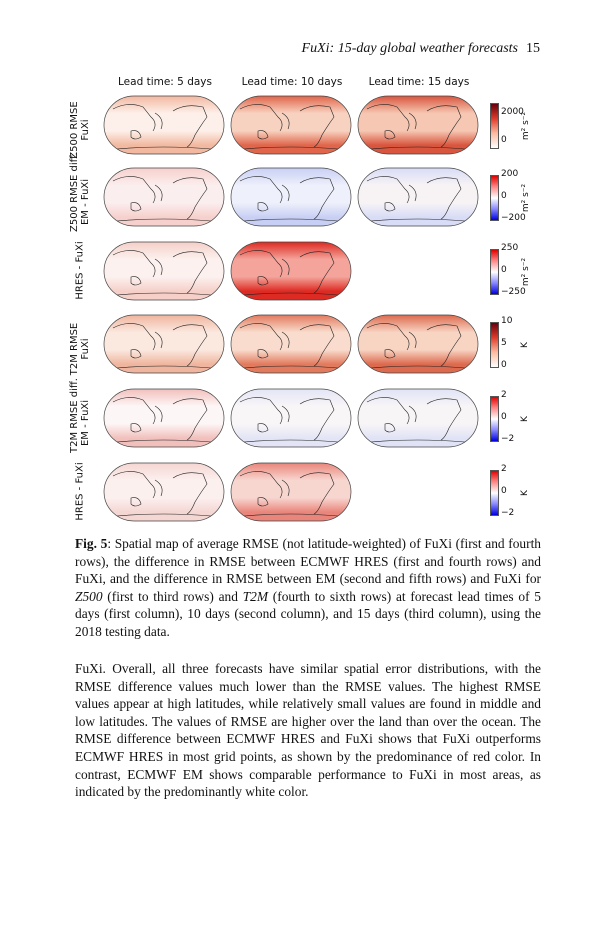  Describe the element at coordinates (74, 415) in the screenshot. I see `row-label-group: T2M RMSE diff.` at that location.